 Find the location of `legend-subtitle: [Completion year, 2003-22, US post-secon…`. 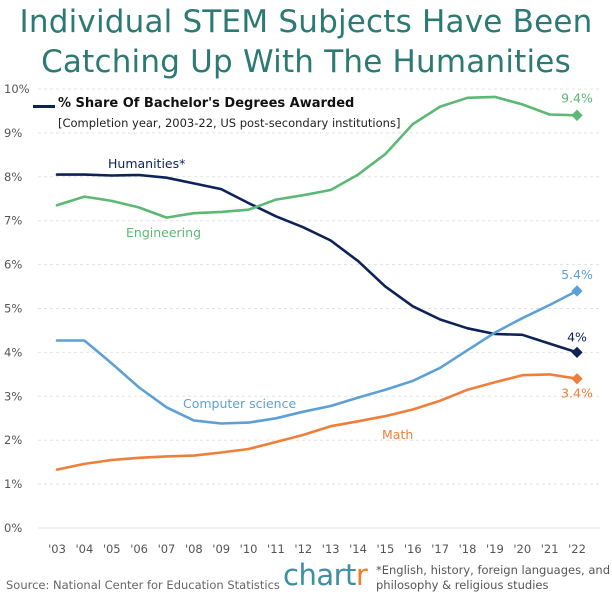

legend-subtitle: [Completion year, 2003-22, US post-secon… is located at coordinates (229, 123).